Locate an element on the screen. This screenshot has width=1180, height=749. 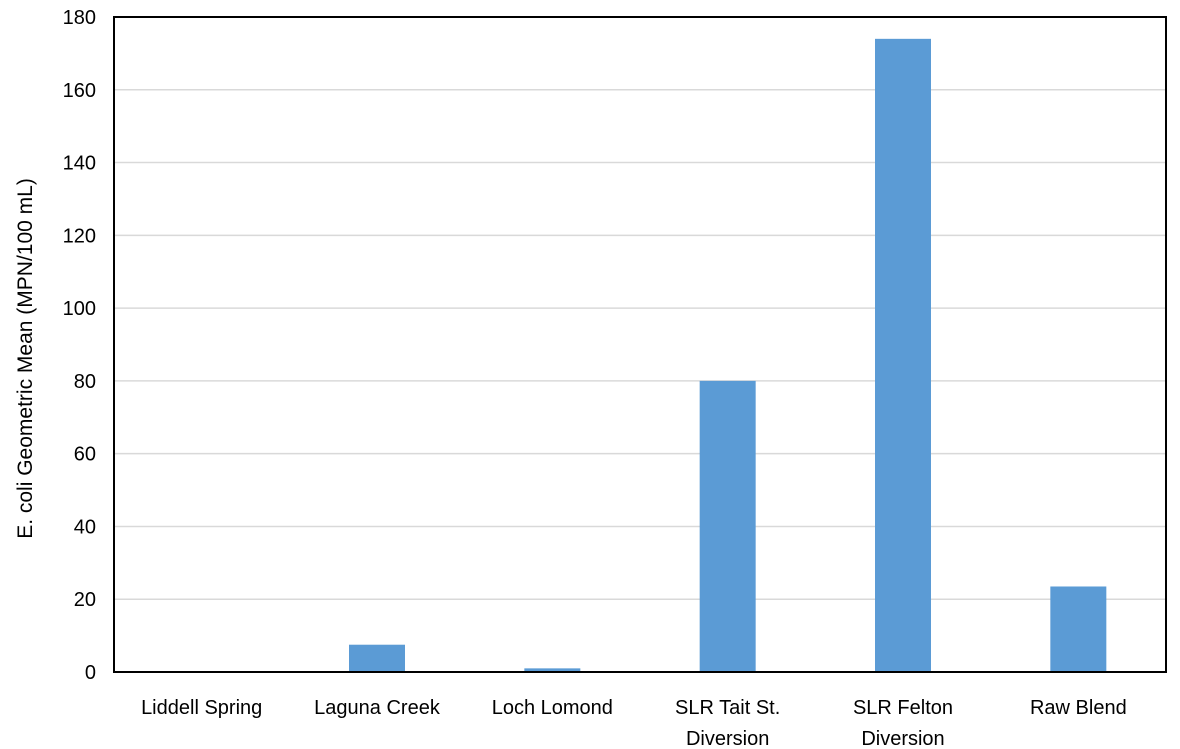
y-axis-title: E. coli Geometric Mean (MPN/100 mL) is located at coordinates (25, 358).